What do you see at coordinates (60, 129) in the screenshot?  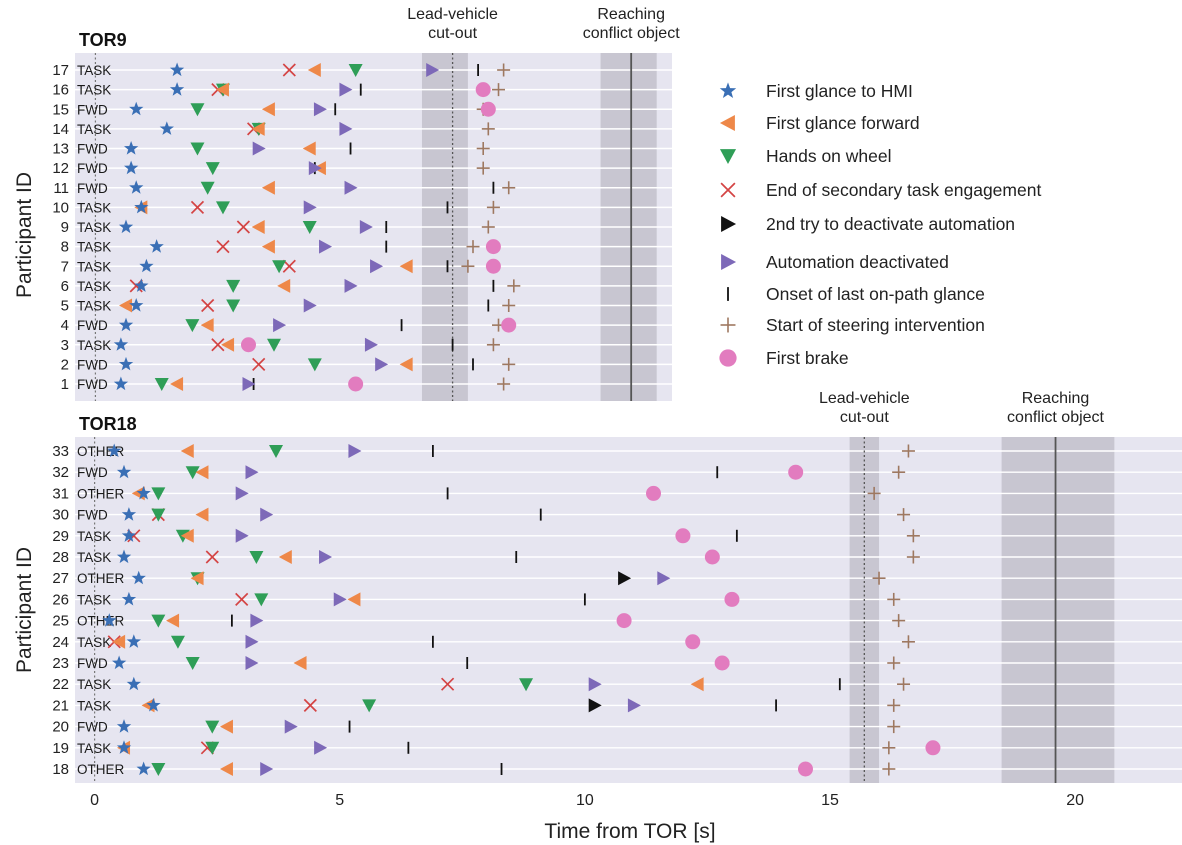 I see `participant-id-label: 14` at bounding box center [60, 129].